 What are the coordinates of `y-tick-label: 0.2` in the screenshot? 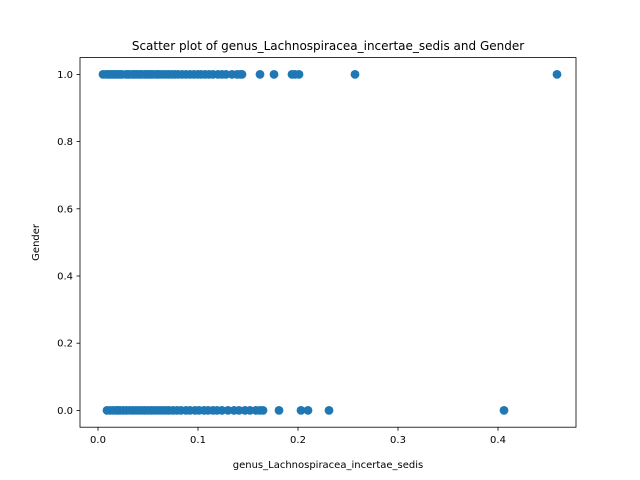 It's located at (65, 344).